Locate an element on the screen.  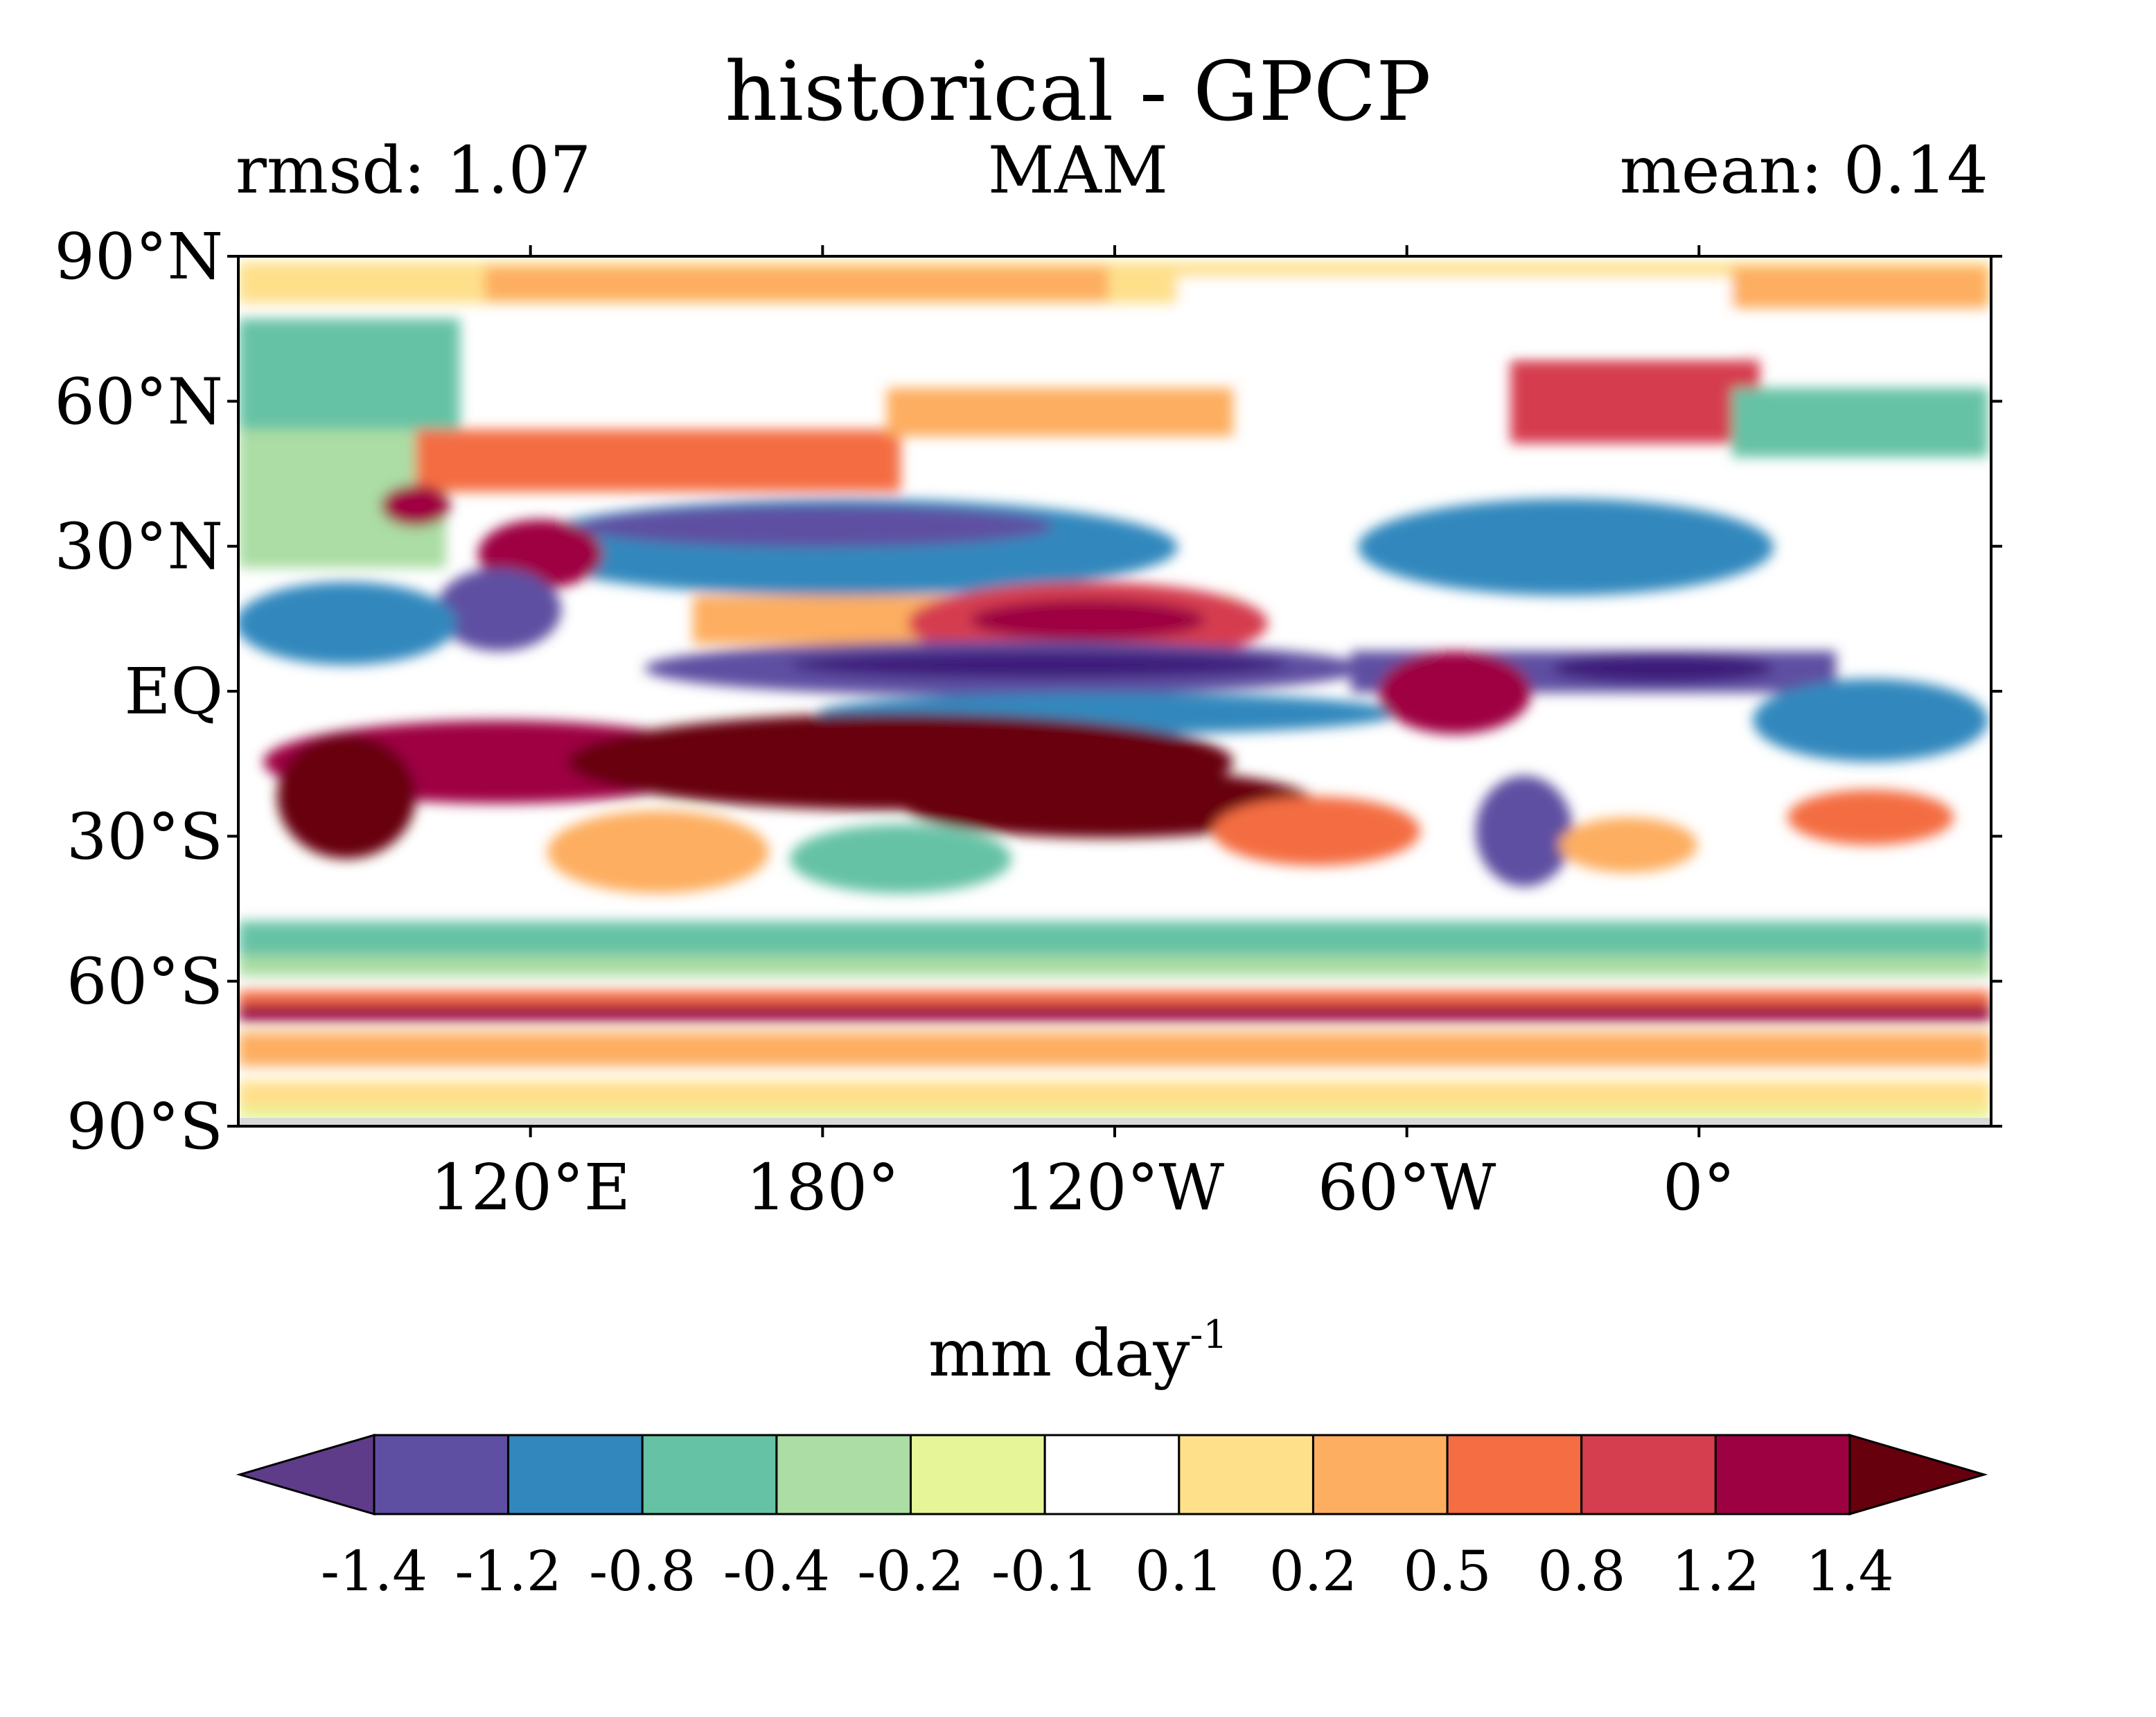
colorbar-tick-label: 0.2 is located at coordinates (1313, 1571).